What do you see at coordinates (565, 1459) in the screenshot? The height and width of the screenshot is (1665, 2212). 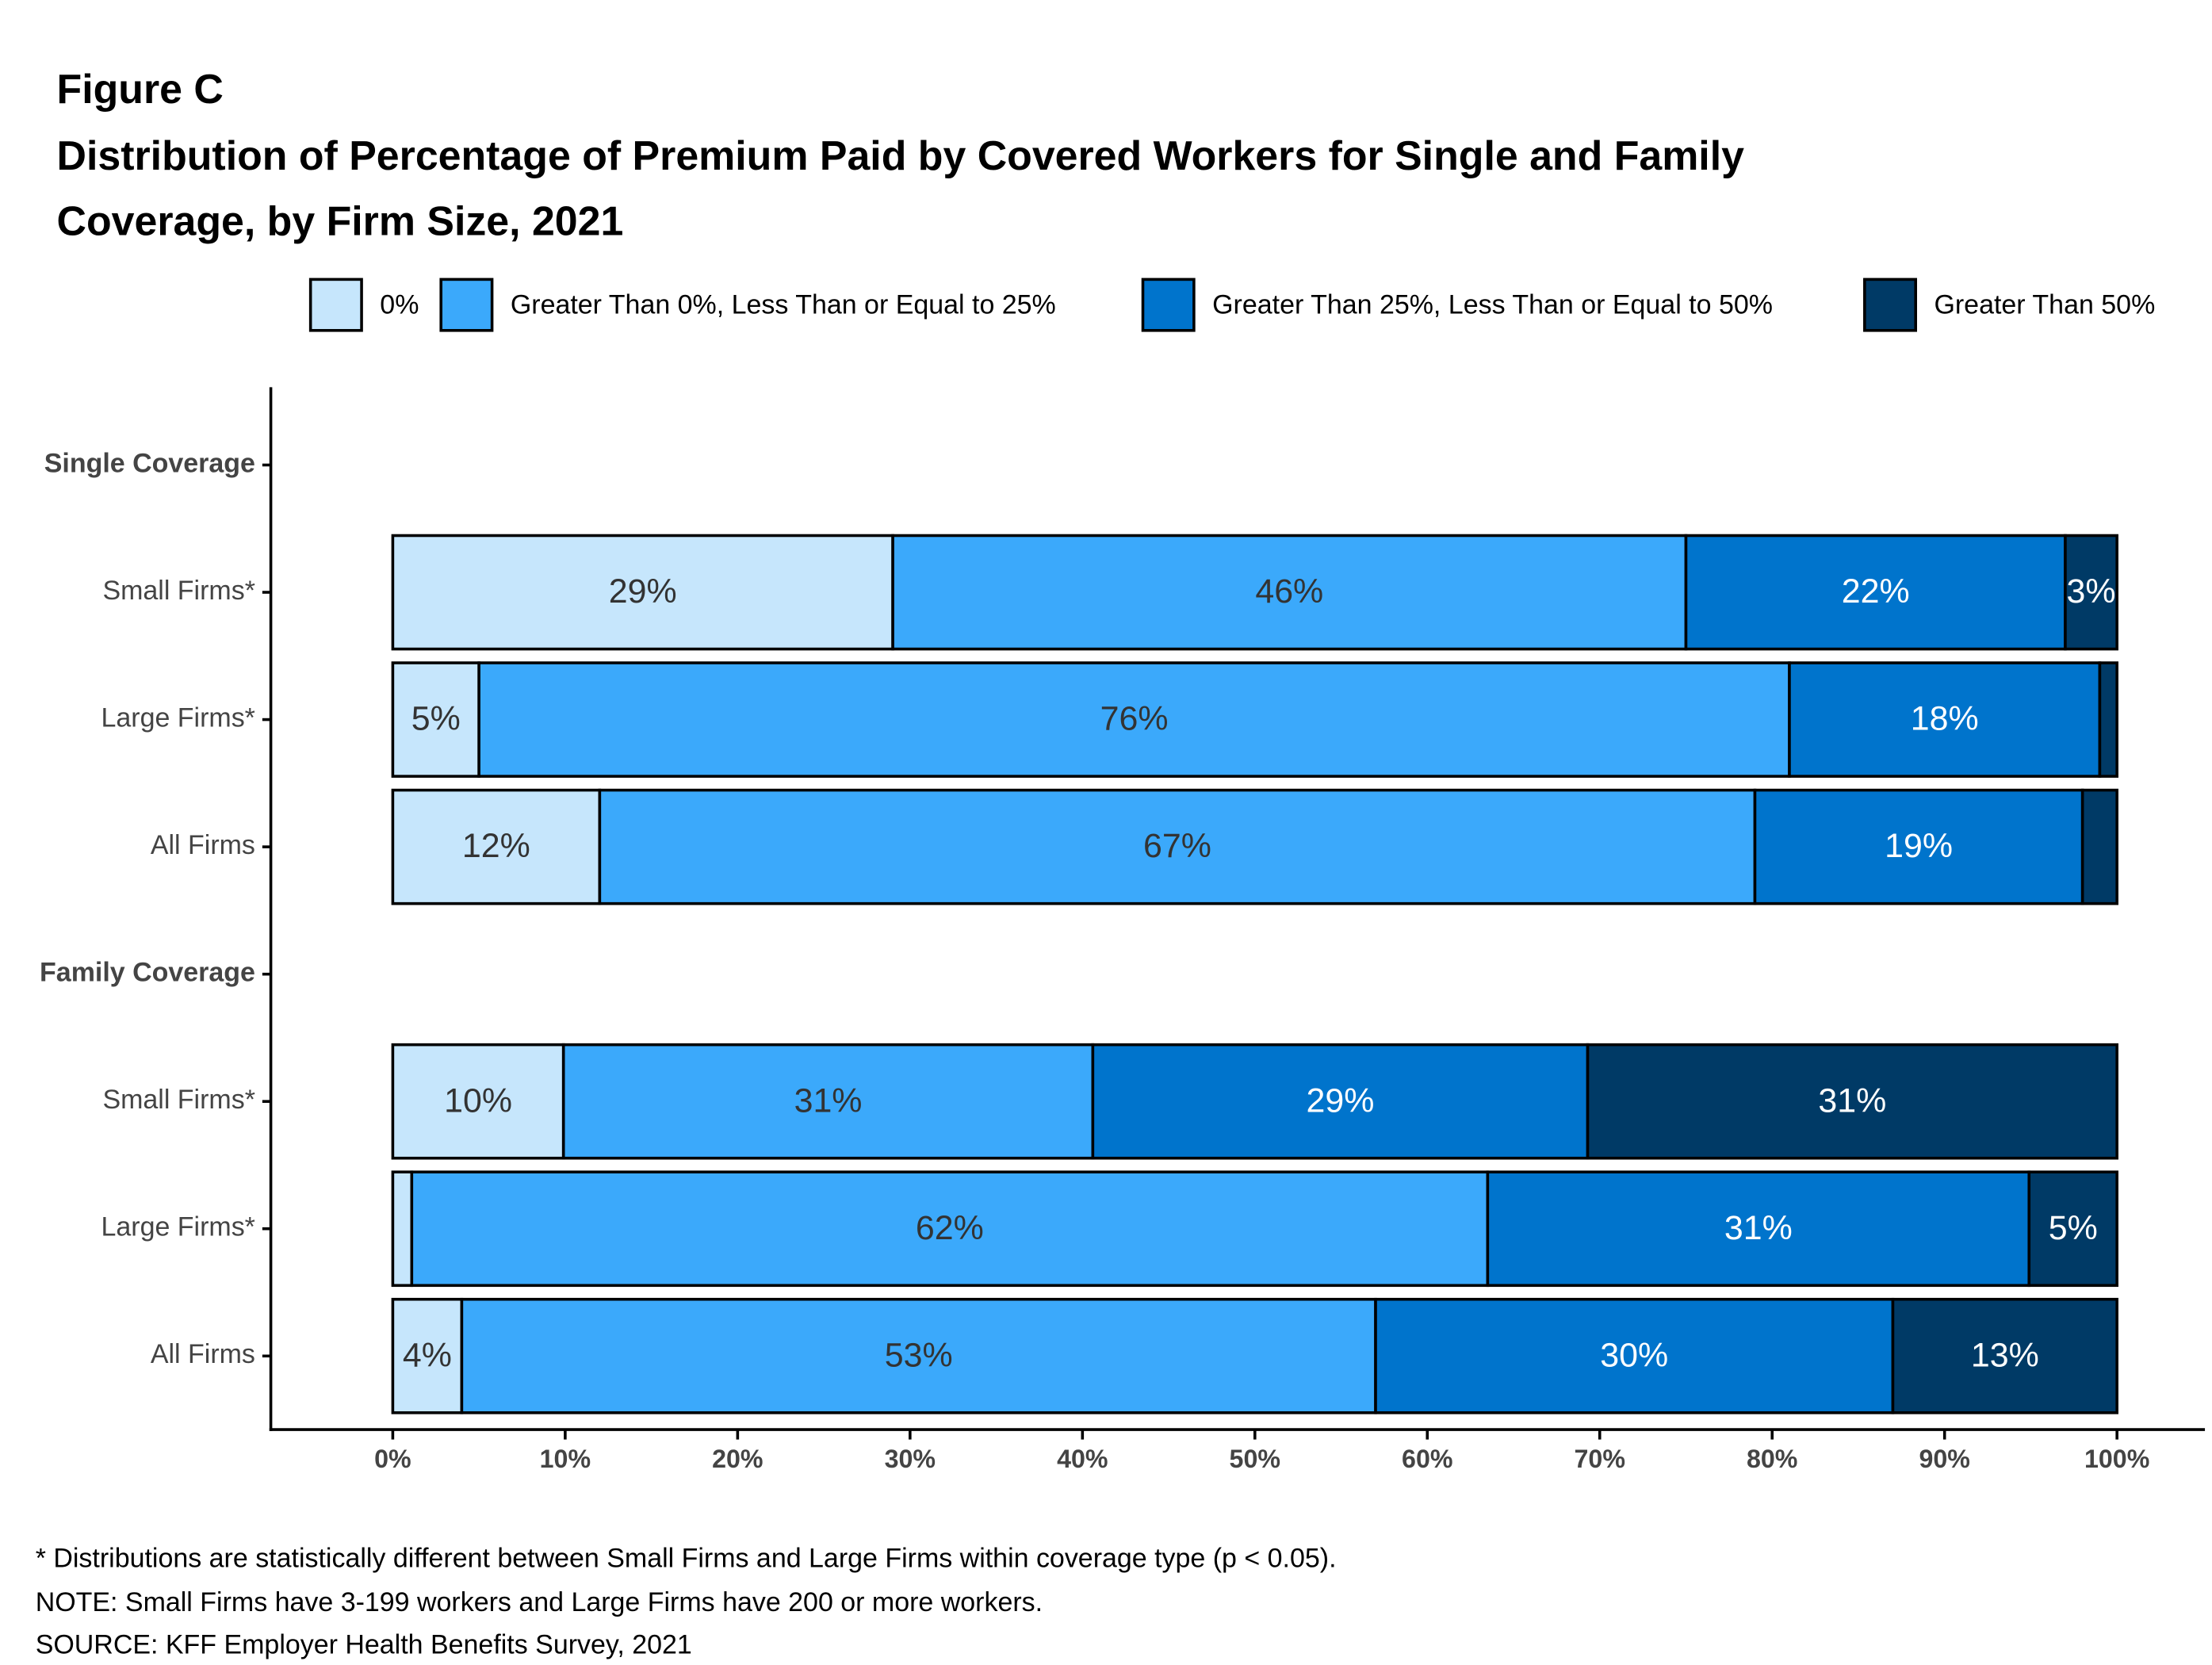 I see `x-tick-label: 10%` at bounding box center [565, 1459].